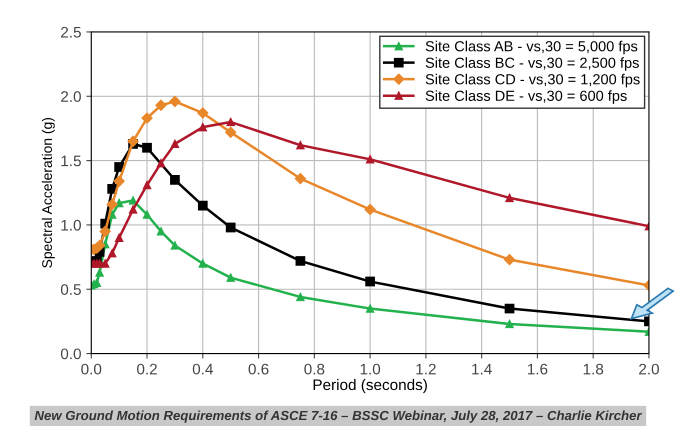  I want to click on x-tick-label: 0.2, so click(147, 369).